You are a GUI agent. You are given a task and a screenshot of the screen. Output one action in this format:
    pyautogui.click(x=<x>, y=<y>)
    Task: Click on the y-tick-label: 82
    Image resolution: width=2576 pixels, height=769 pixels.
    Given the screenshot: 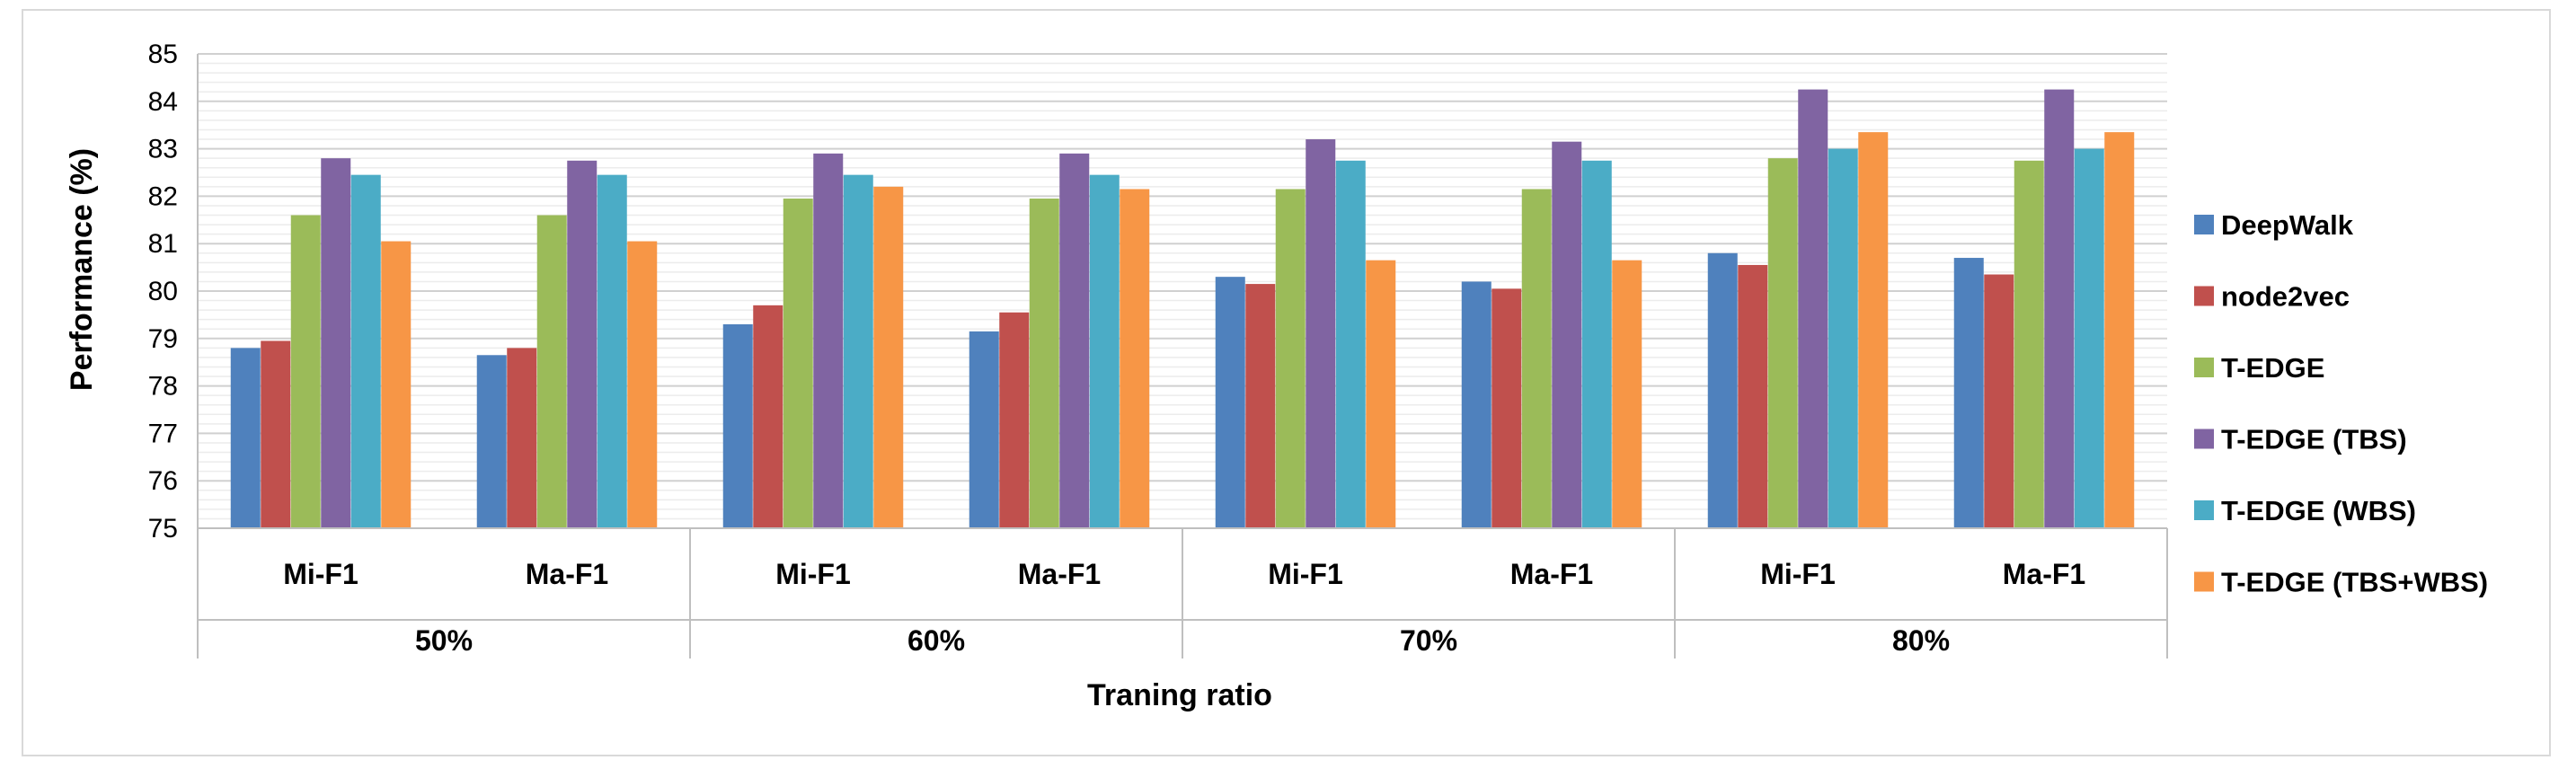 What is the action you would take?
    pyautogui.click(x=163, y=196)
    